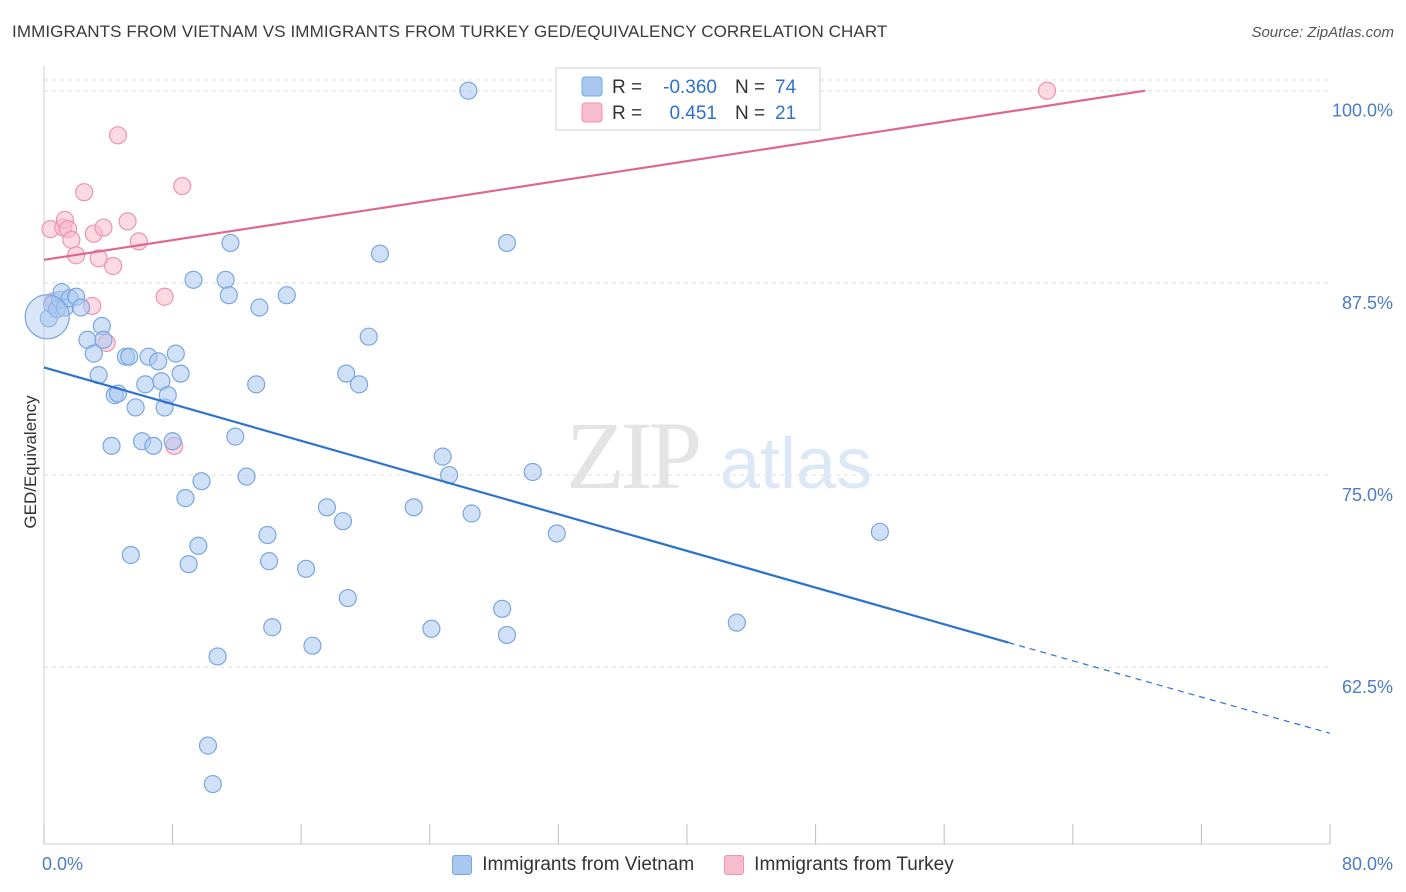 The width and height of the screenshot is (1406, 892). Describe the element at coordinates (1367, 495) in the screenshot. I see `y-tick-label: 75.0%` at that location.